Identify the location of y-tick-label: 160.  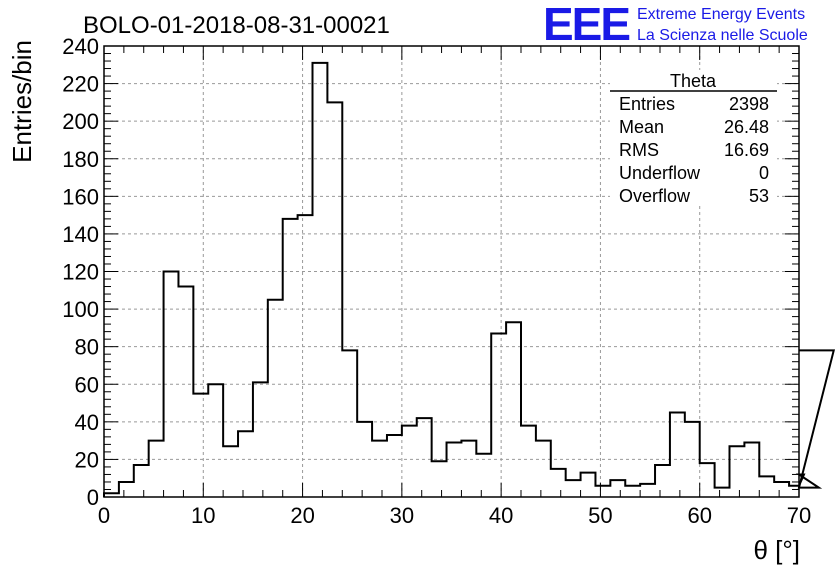
(80, 196).